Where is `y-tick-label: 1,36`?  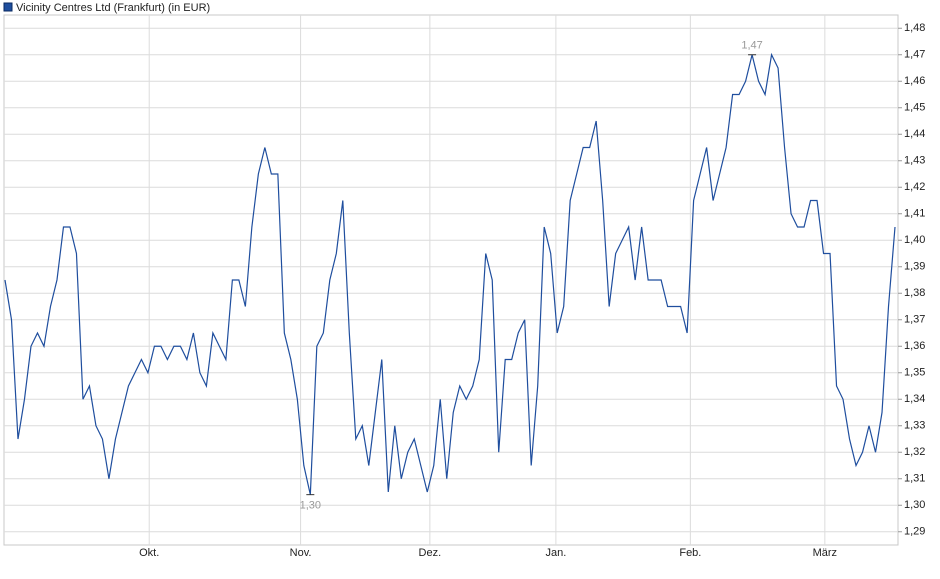
y-tick-label: 1,36 is located at coordinates (914, 346).